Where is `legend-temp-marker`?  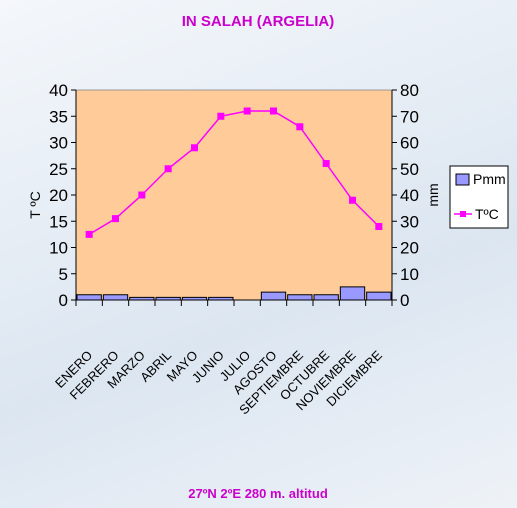 legend-temp-marker is located at coordinates (463, 214).